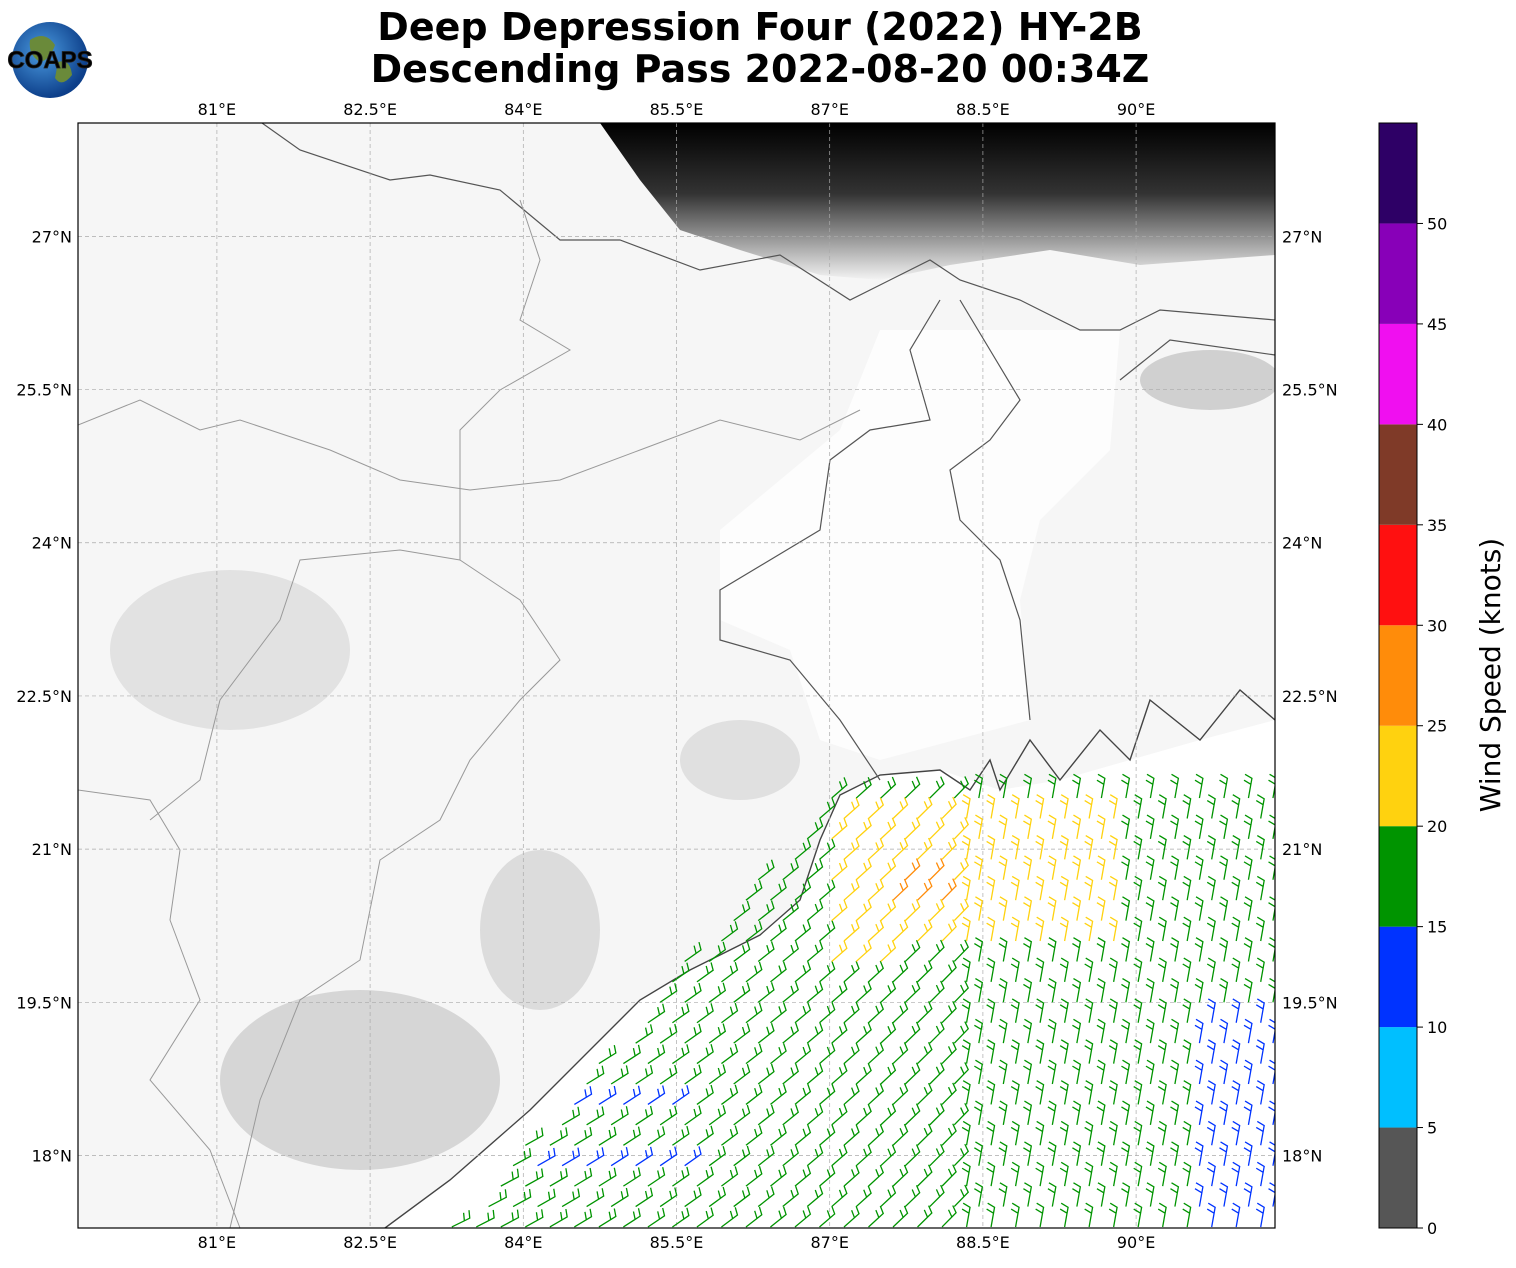 The height and width of the screenshot is (1268, 1516). Describe the element at coordinates (760, 69) in the screenshot. I see `title-line: Descending Pass 2022-08-20 00:34Z` at that location.